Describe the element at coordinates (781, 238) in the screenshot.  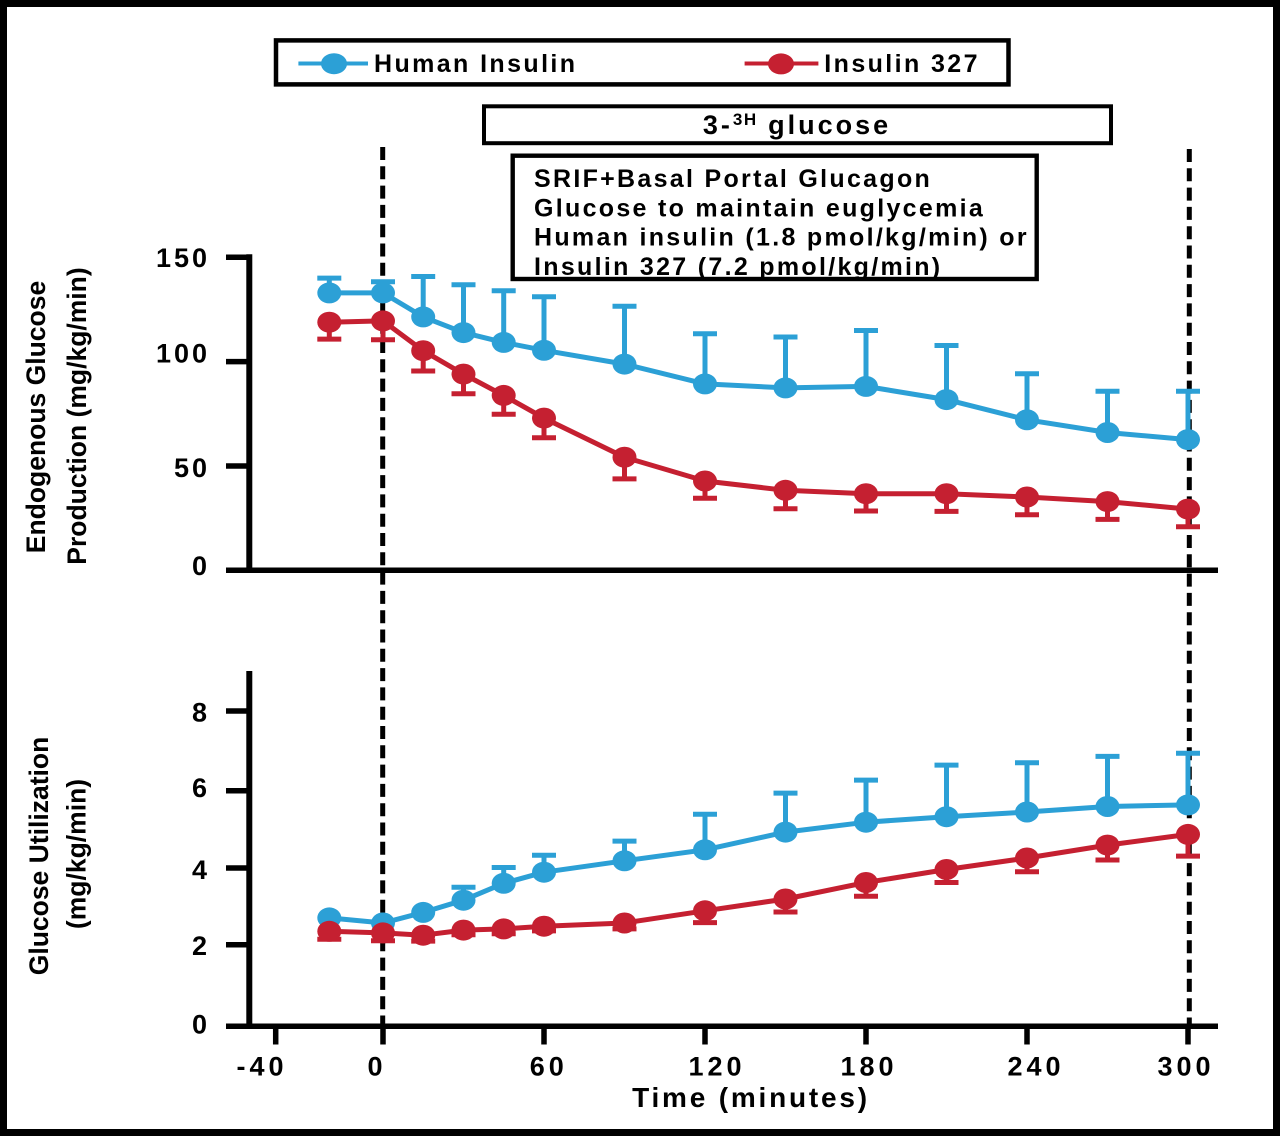
I see `svg-text:Human insulin (1.8 pmol/kg/min: Human insulin (1.8 pmol/kg/min) or` at that location.